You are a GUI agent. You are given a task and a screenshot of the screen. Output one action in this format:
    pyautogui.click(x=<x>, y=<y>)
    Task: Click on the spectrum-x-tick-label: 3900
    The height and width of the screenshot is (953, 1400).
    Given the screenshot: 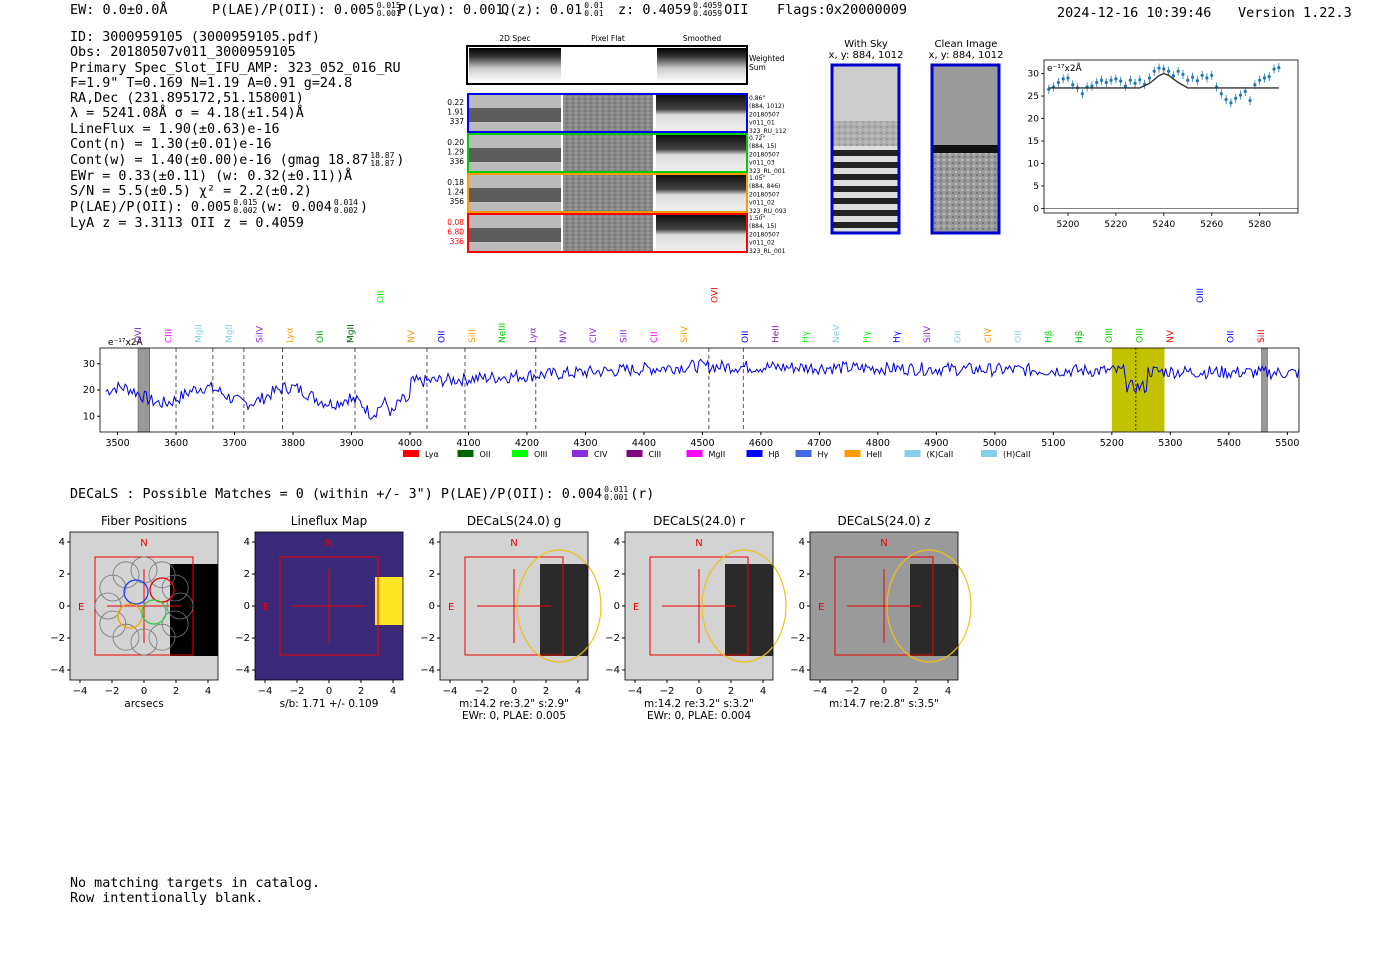 What is the action you would take?
    pyautogui.click(x=351, y=443)
    